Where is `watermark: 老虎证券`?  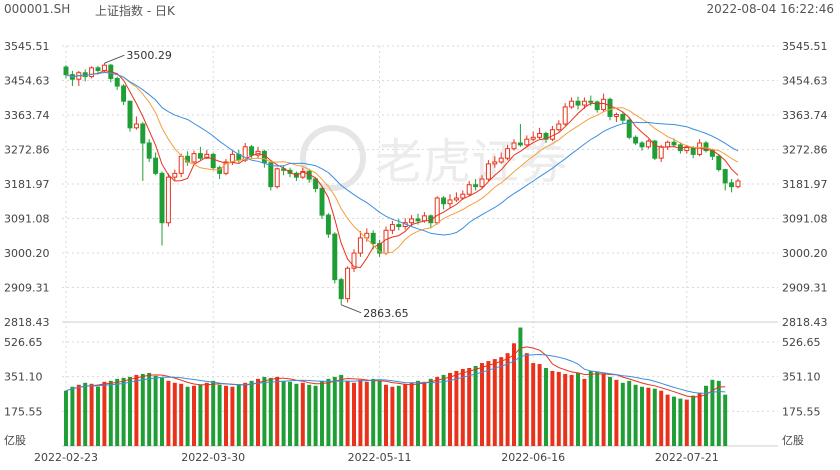
watermark: 老虎证券 is located at coordinates (433, 158).